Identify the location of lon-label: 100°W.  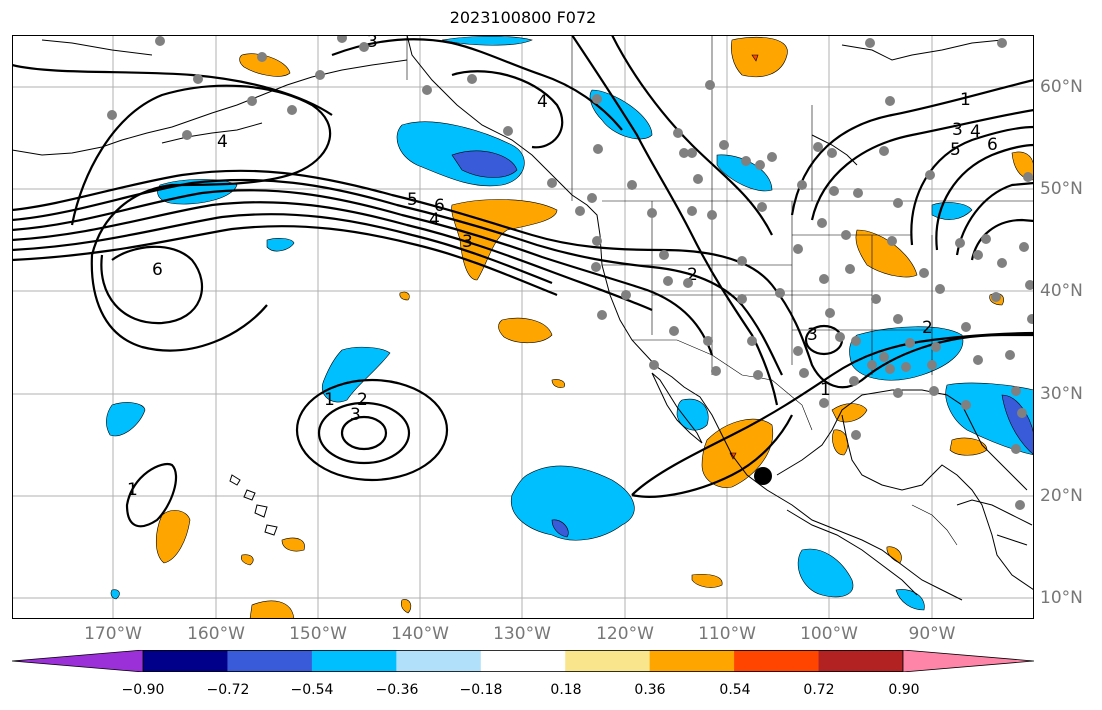
(829, 634).